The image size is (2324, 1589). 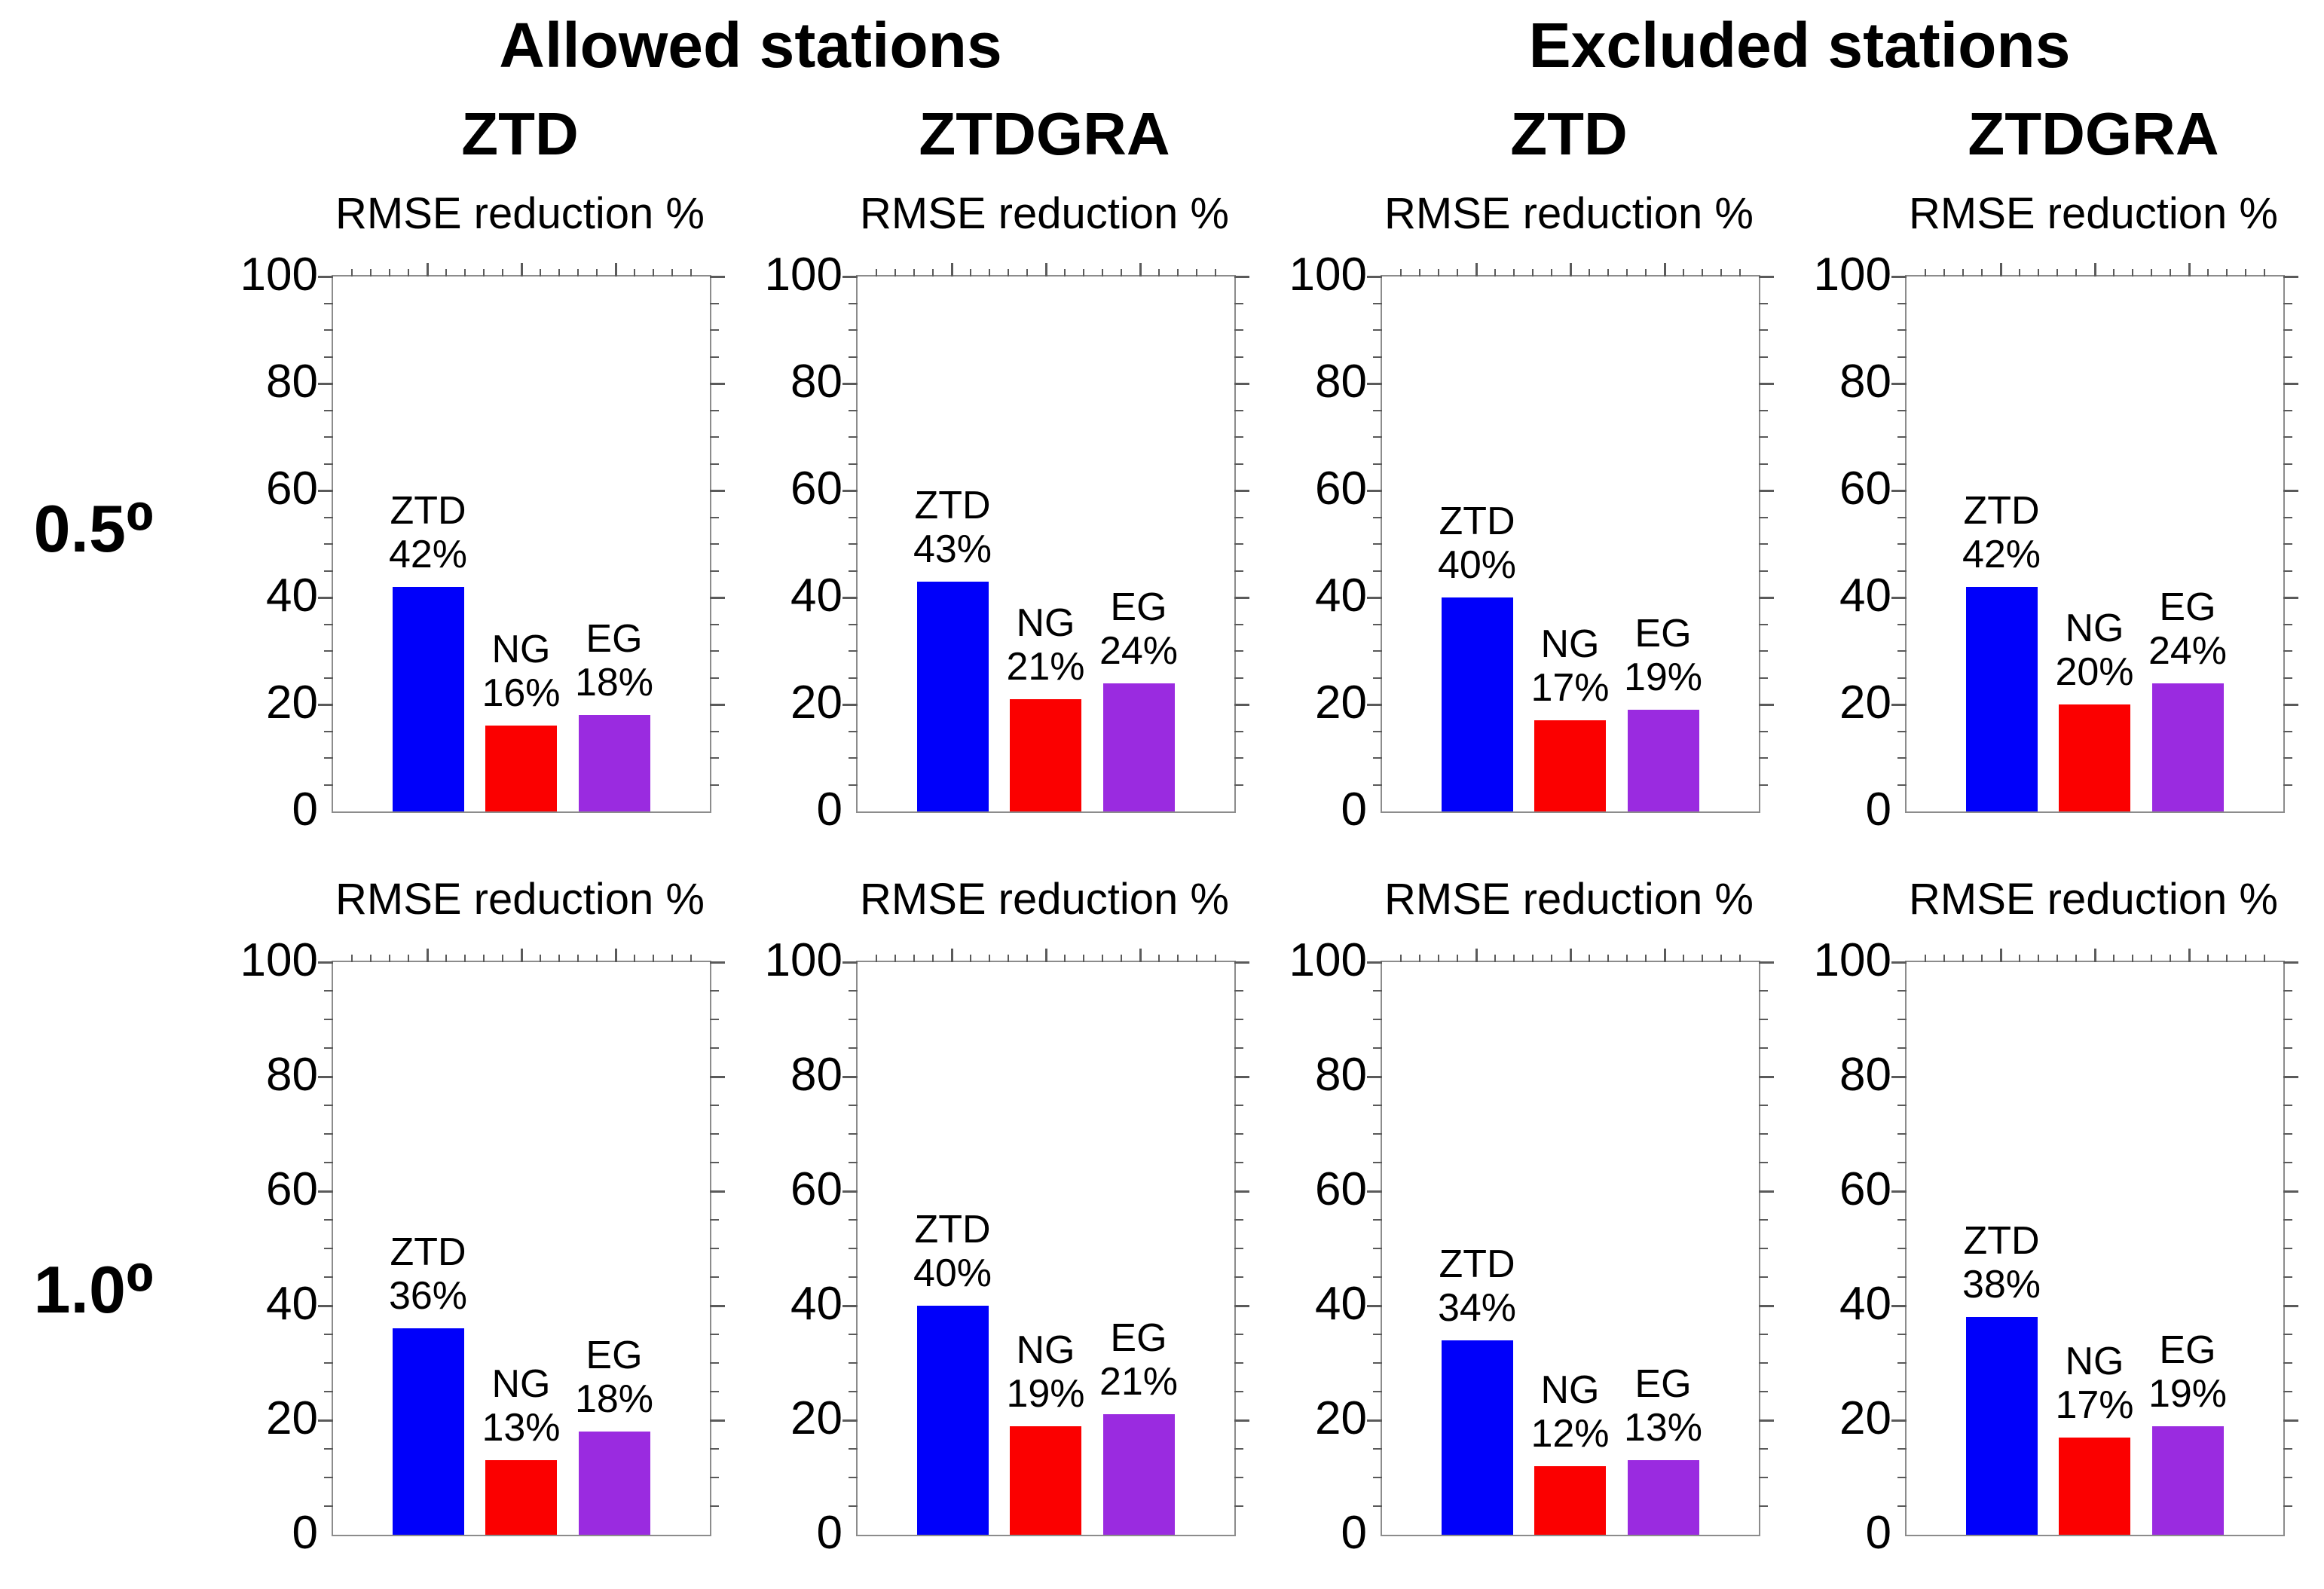 What do you see at coordinates (952, 1251) in the screenshot?
I see `bar-label-ztd: ZTD 40%` at bounding box center [952, 1251].